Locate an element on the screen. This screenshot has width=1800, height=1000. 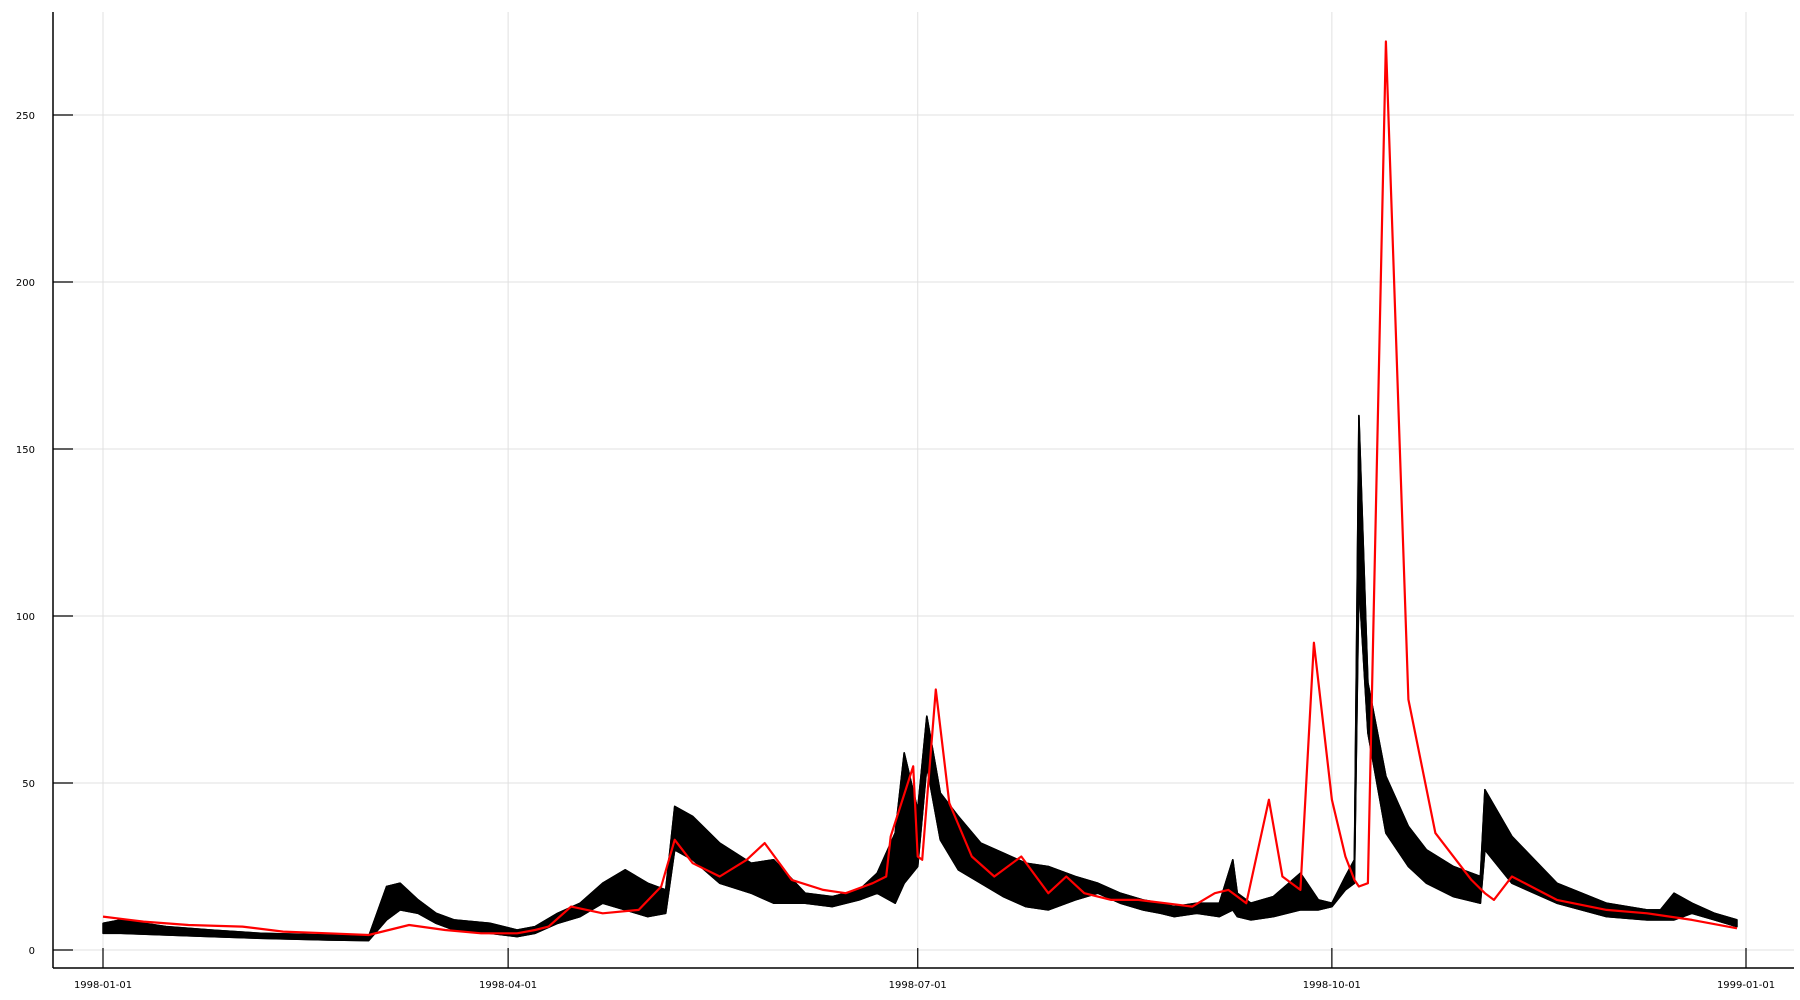
y-tick-label: 200 is located at coordinates (25, 283).